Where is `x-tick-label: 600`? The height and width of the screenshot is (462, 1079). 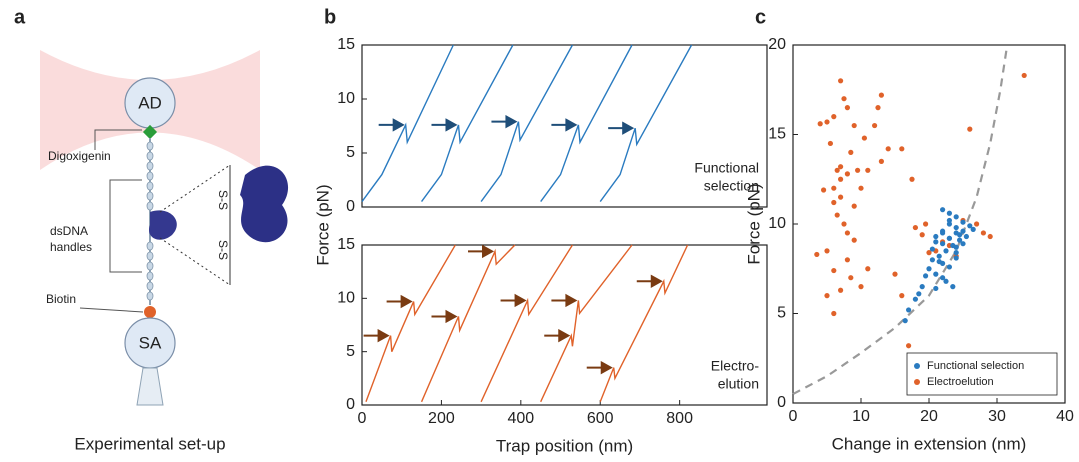
x-tick-label: 600 is located at coordinates (600, 418).